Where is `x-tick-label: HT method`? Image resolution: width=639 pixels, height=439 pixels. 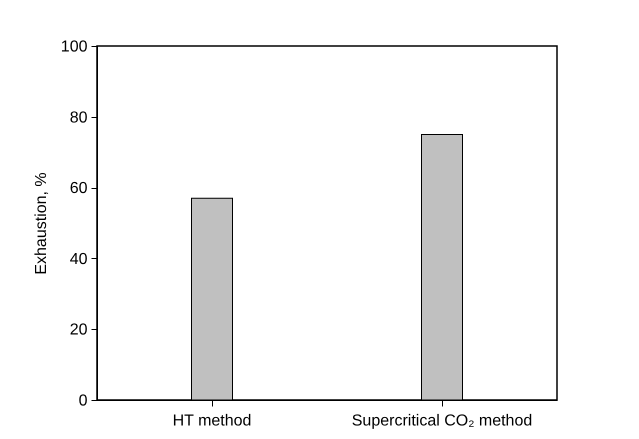 x-tick-label: HT method is located at coordinates (212, 421).